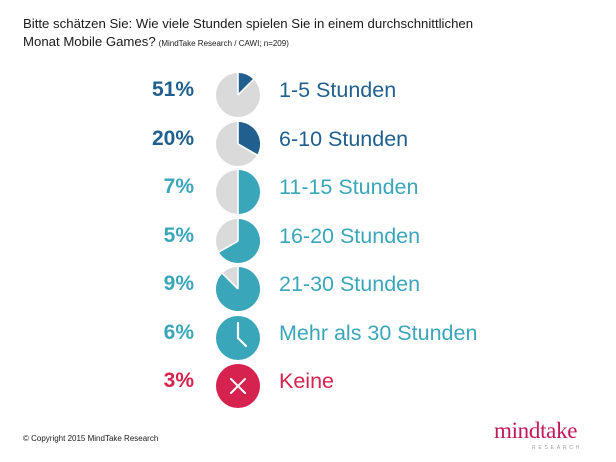  What do you see at coordinates (223, 43) in the screenshot?
I see `title-note: (MindTake Research / CAWI; n=209)` at bounding box center [223, 43].